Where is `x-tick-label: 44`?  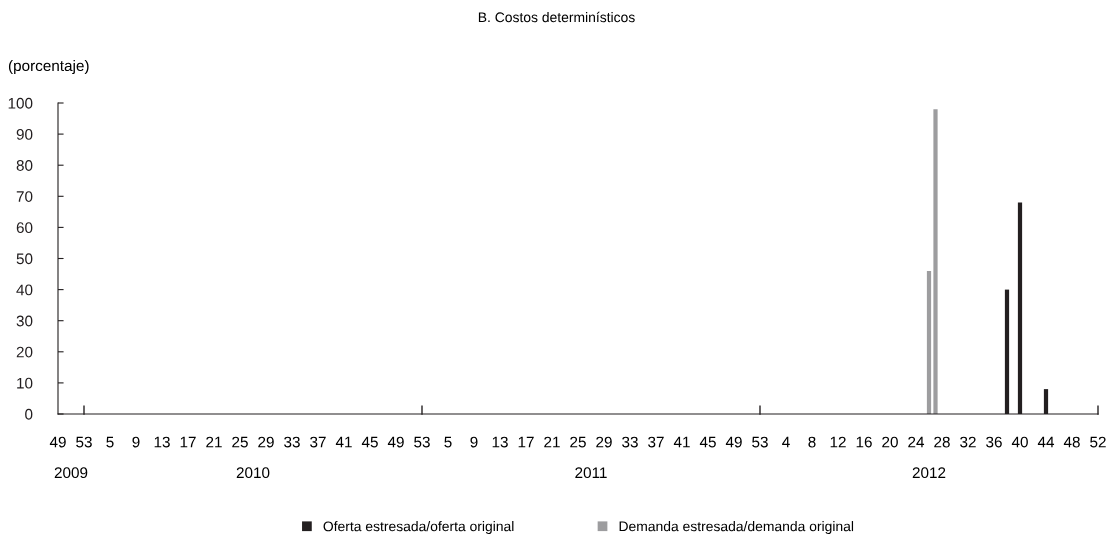 x-tick-label: 44 is located at coordinates (1046, 442).